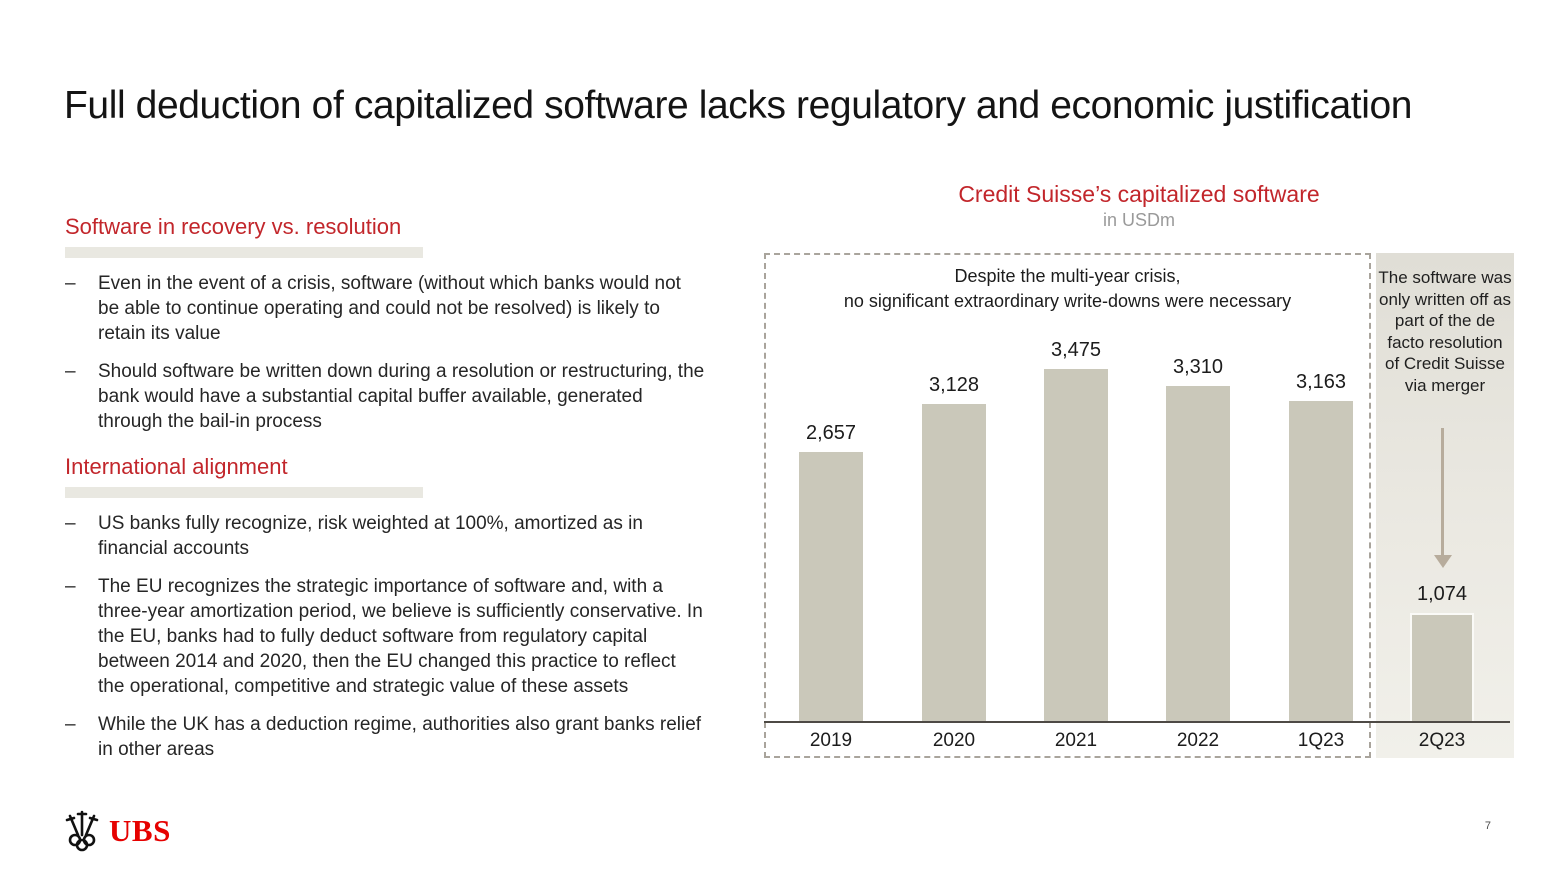  What do you see at coordinates (1321, 382) in the screenshot?
I see `bar-value-label: 3,163` at bounding box center [1321, 382].